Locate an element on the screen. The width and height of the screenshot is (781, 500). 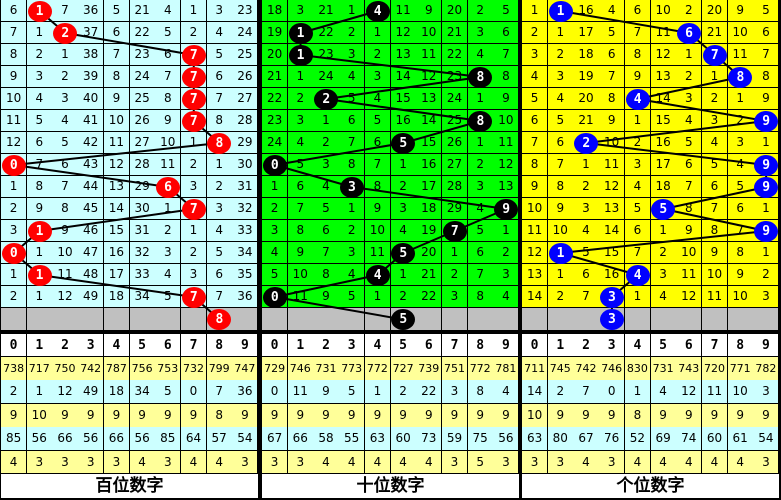
stat-avg-row: 63 is located at coordinates (535, 439).